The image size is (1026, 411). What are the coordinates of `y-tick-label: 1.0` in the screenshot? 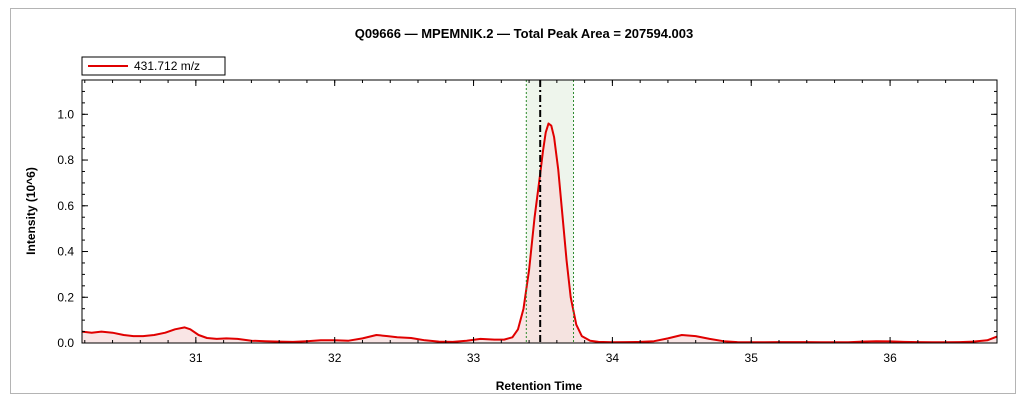 It's located at (65, 114).